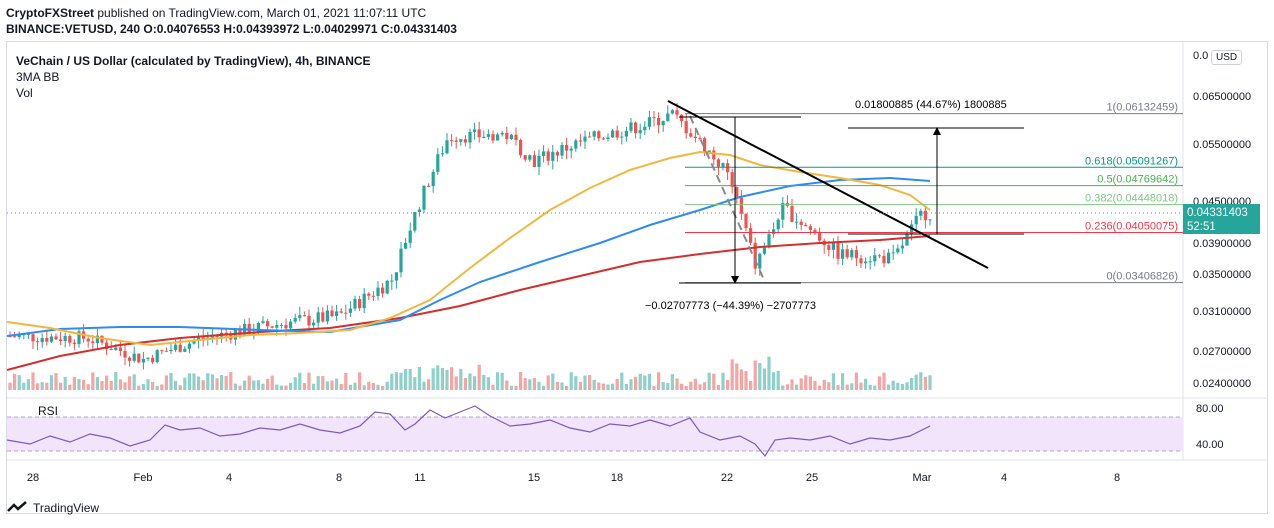 This screenshot has height=528, width=1274. Describe the element at coordinates (470, 373) in the screenshot. I see `volume-bars` at that location.